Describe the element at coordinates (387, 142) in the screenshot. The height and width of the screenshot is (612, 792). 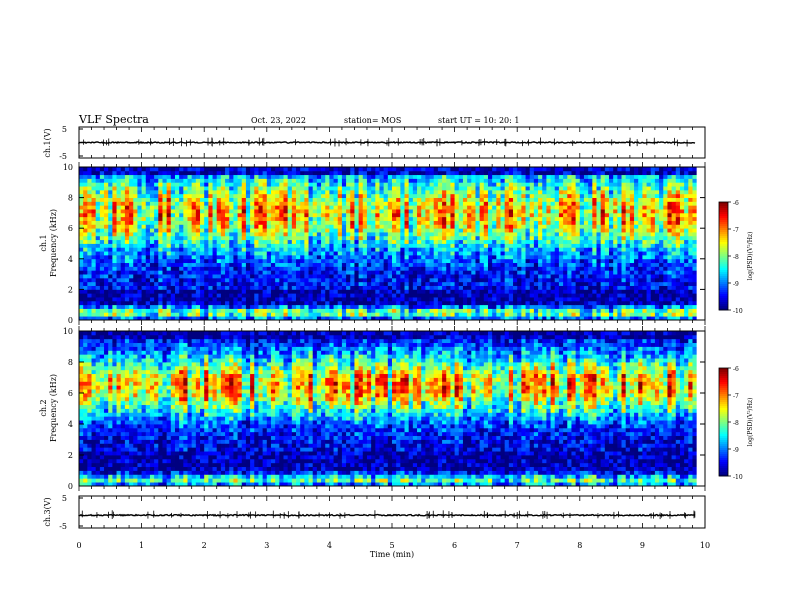
I see `voltage-trace-line` at that location.